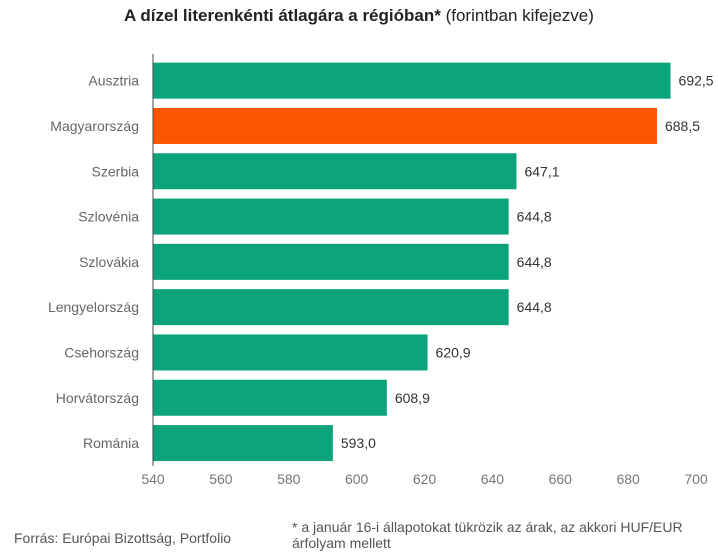 This screenshot has height=553, width=718. I want to click on value-label: 688,5, so click(682, 126).